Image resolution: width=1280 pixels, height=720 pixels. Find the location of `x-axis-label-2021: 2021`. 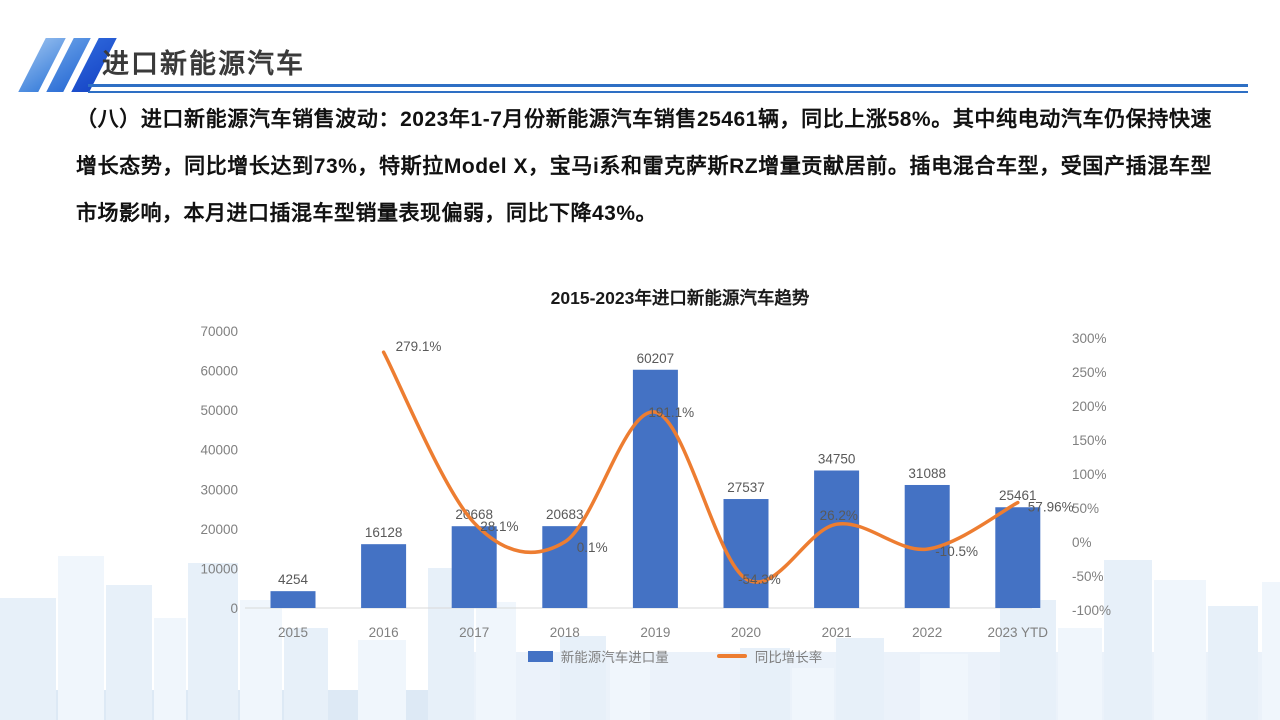

x-axis-label-2021: 2021 is located at coordinates (837, 632).